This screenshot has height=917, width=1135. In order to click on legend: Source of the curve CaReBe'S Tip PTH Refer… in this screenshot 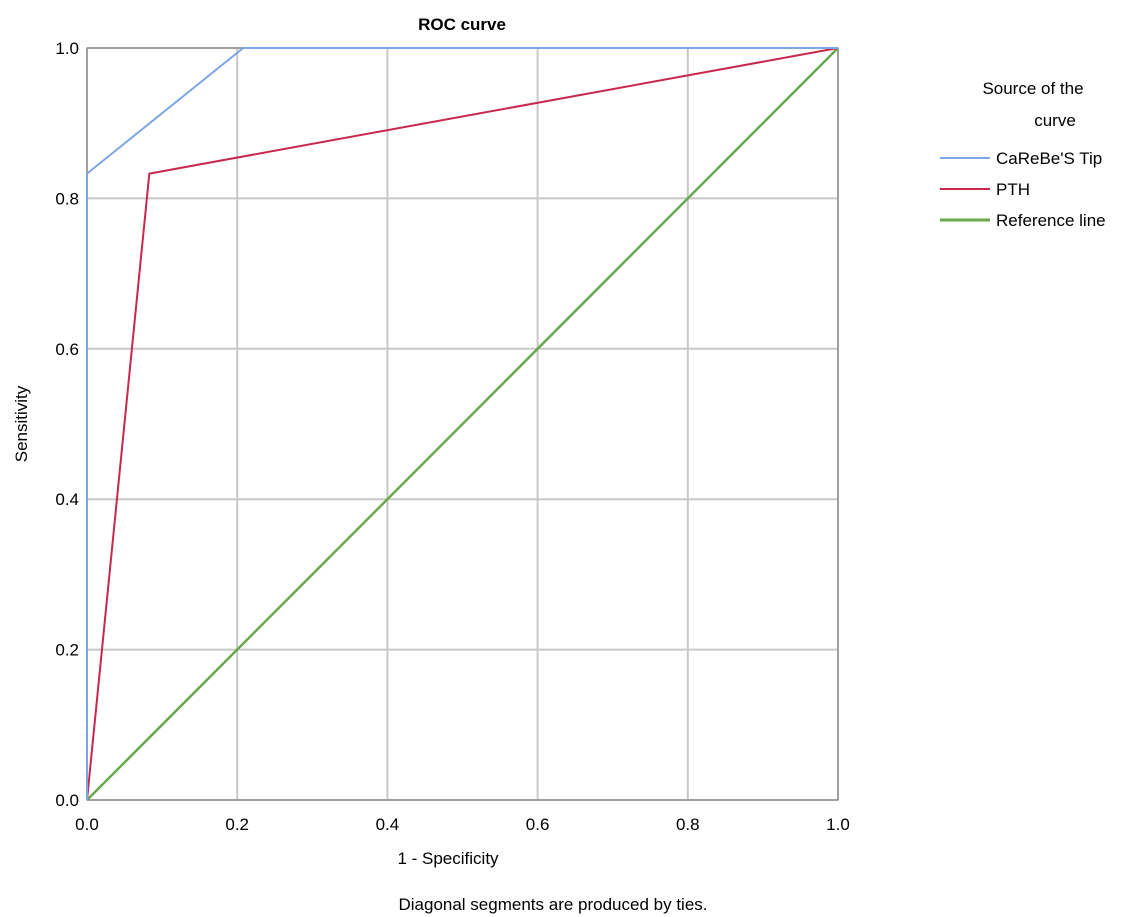, I will do `click(1023, 154)`.